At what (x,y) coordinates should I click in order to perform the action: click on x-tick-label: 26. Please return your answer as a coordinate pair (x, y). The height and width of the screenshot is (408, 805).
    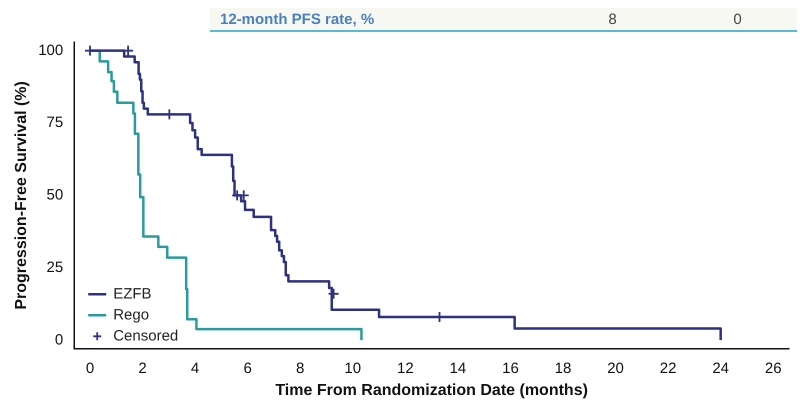
    Looking at the image, I should click on (773, 368).